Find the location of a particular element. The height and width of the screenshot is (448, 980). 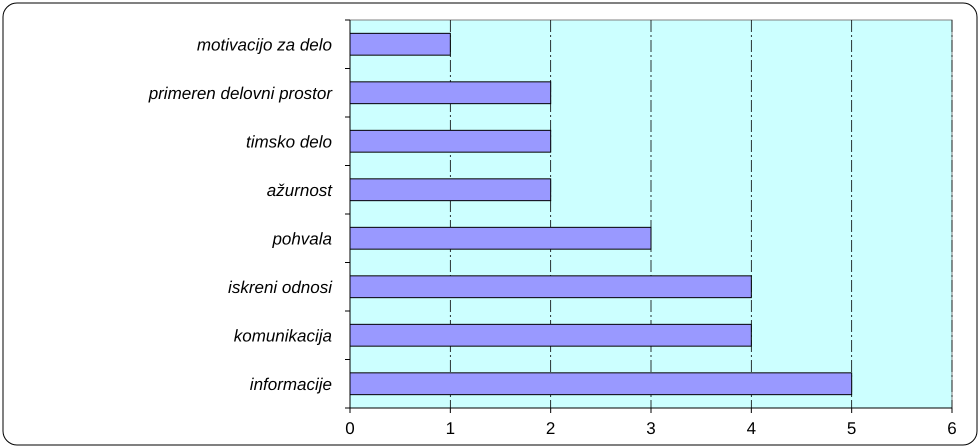

x-tick-label: 4 is located at coordinates (751, 428).